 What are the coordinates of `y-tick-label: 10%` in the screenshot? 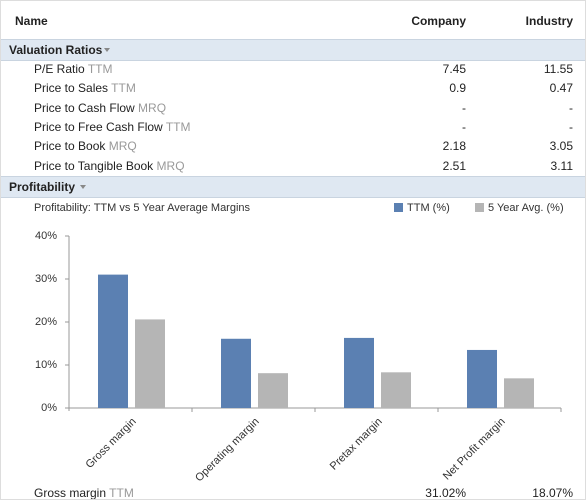 It's located at (46, 365).